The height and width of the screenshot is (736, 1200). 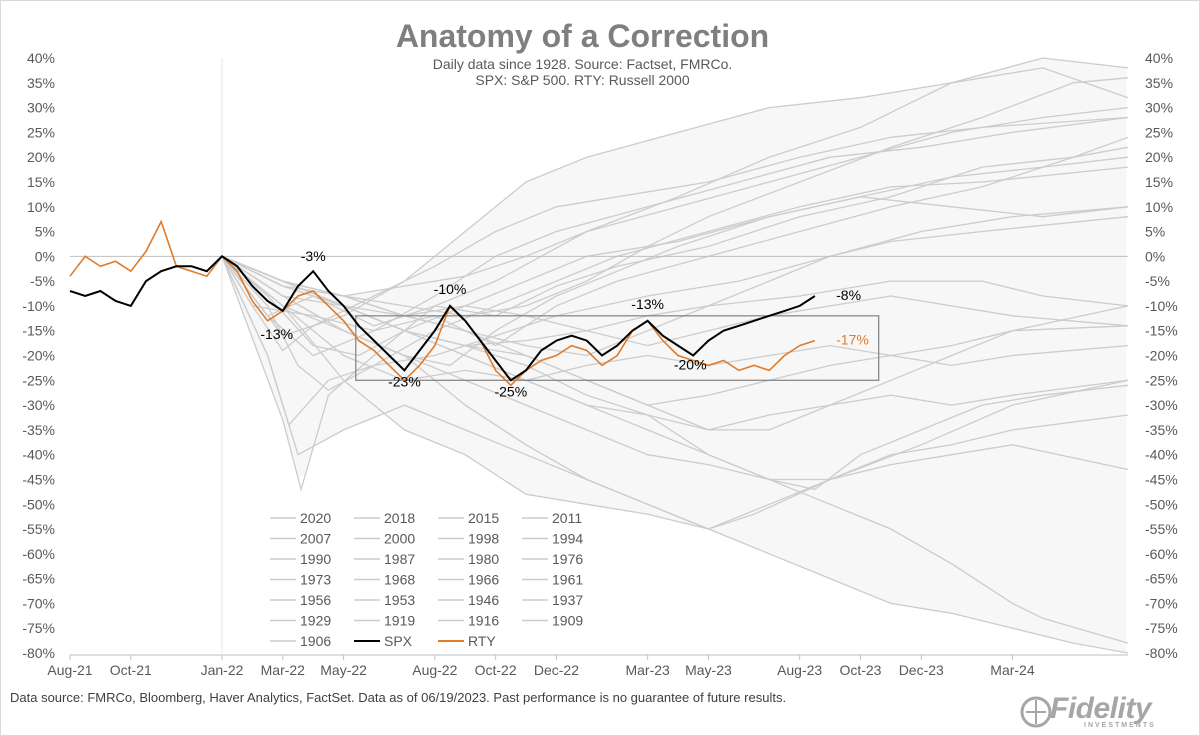 I want to click on y-tick-label-left: -35%, so click(x=38, y=430).